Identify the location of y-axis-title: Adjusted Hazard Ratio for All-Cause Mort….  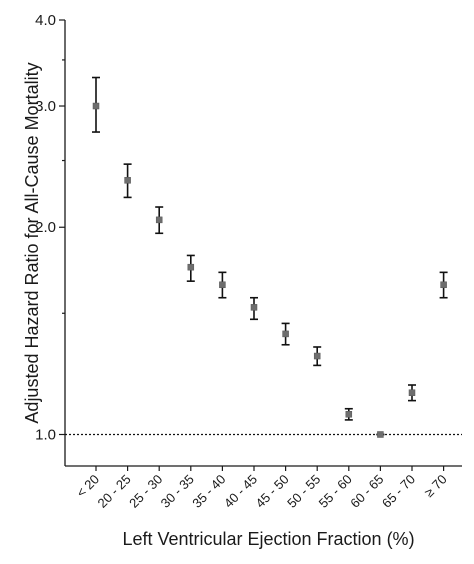
(32, 242).